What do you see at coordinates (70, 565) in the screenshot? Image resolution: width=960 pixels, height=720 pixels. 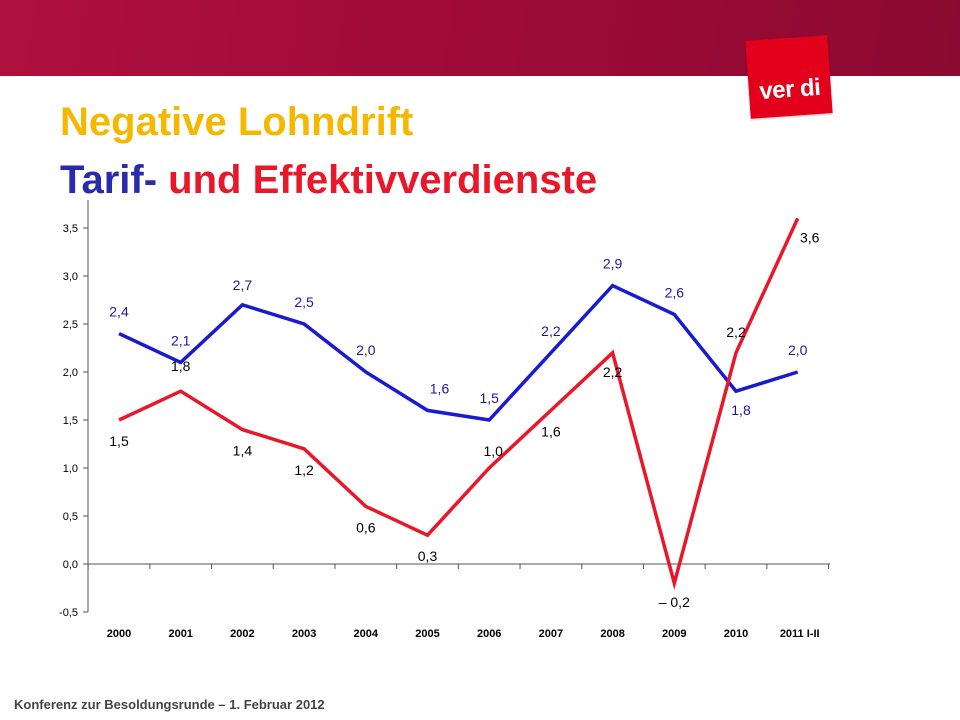 I see `y-tick-label: 0,0` at bounding box center [70, 565].